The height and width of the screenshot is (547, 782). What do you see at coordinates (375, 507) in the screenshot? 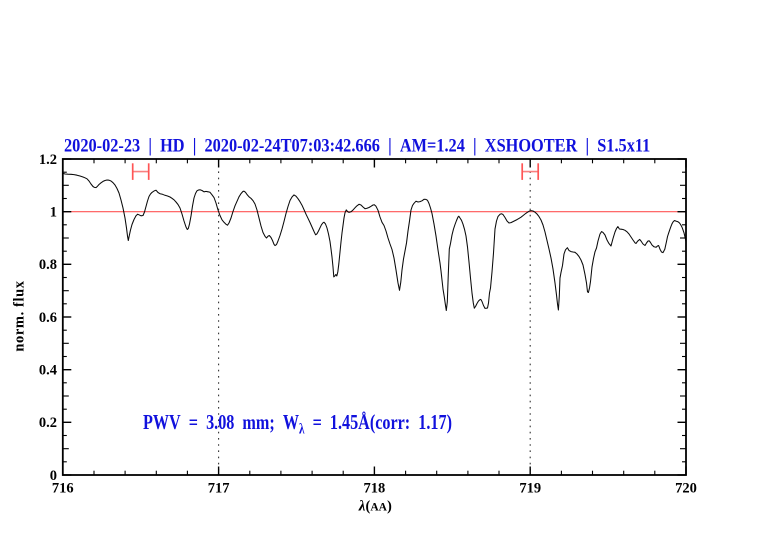
I see `svg-text: λ(AA)` at bounding box center [375, 507].